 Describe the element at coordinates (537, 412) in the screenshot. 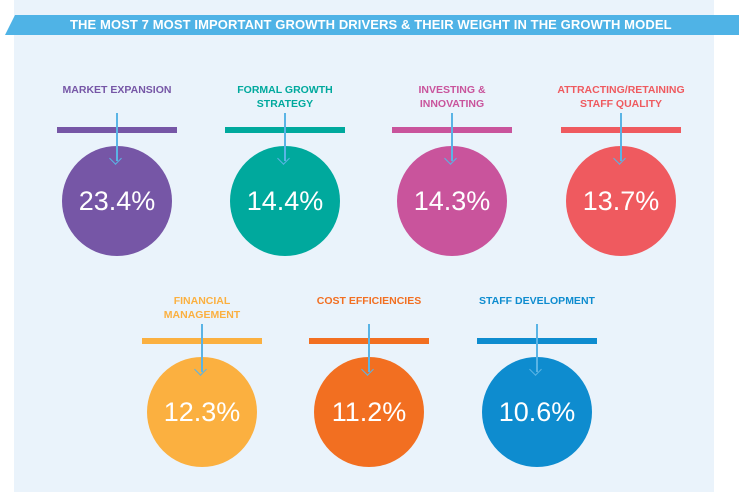

I see `driver-value-circle: 10.6%` at that location.